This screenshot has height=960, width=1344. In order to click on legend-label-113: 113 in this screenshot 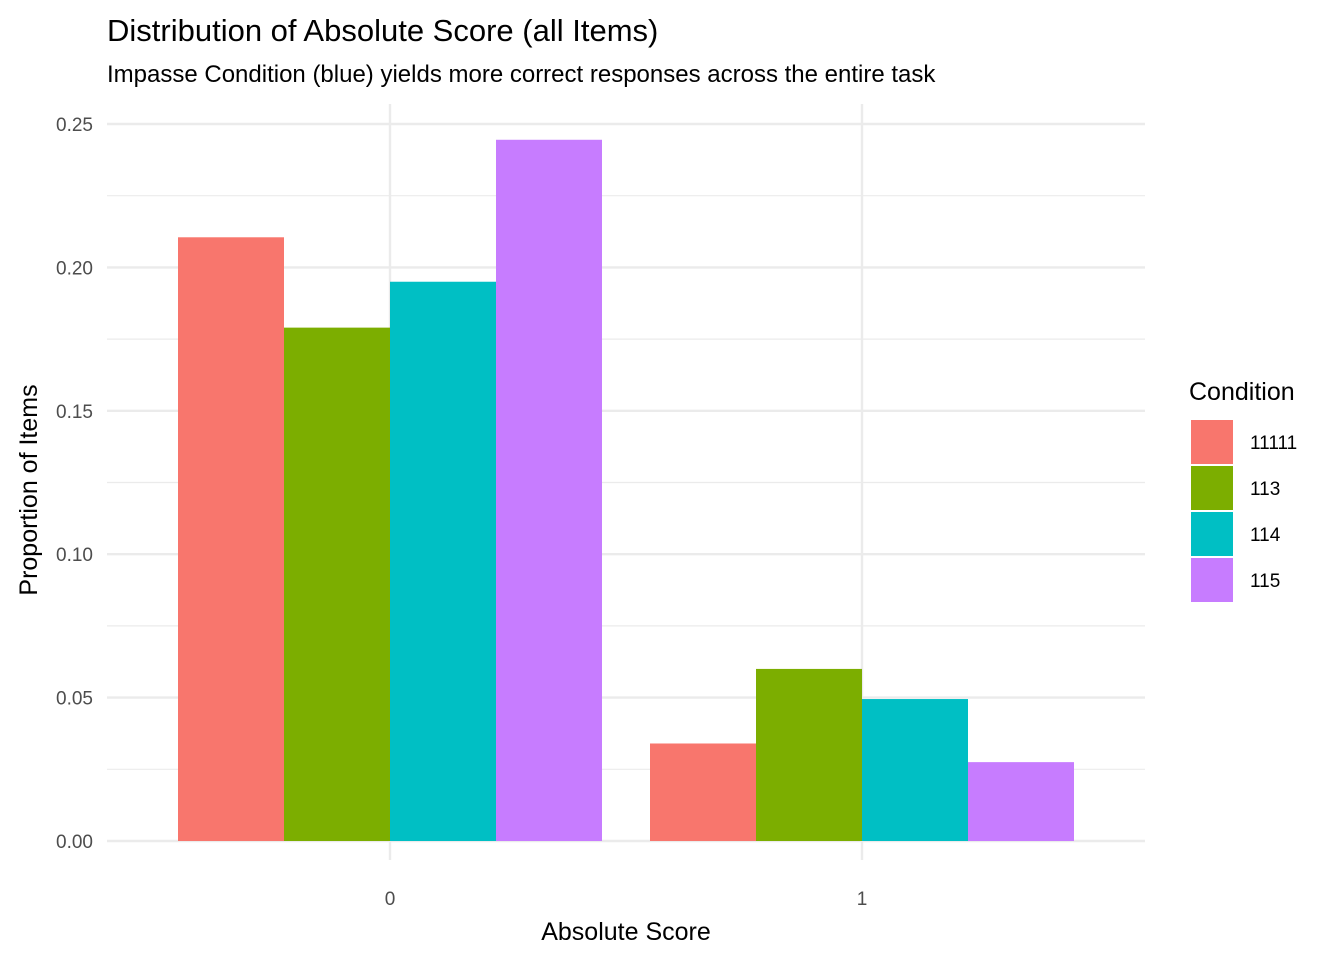, I will do `click(1265, 489)`.